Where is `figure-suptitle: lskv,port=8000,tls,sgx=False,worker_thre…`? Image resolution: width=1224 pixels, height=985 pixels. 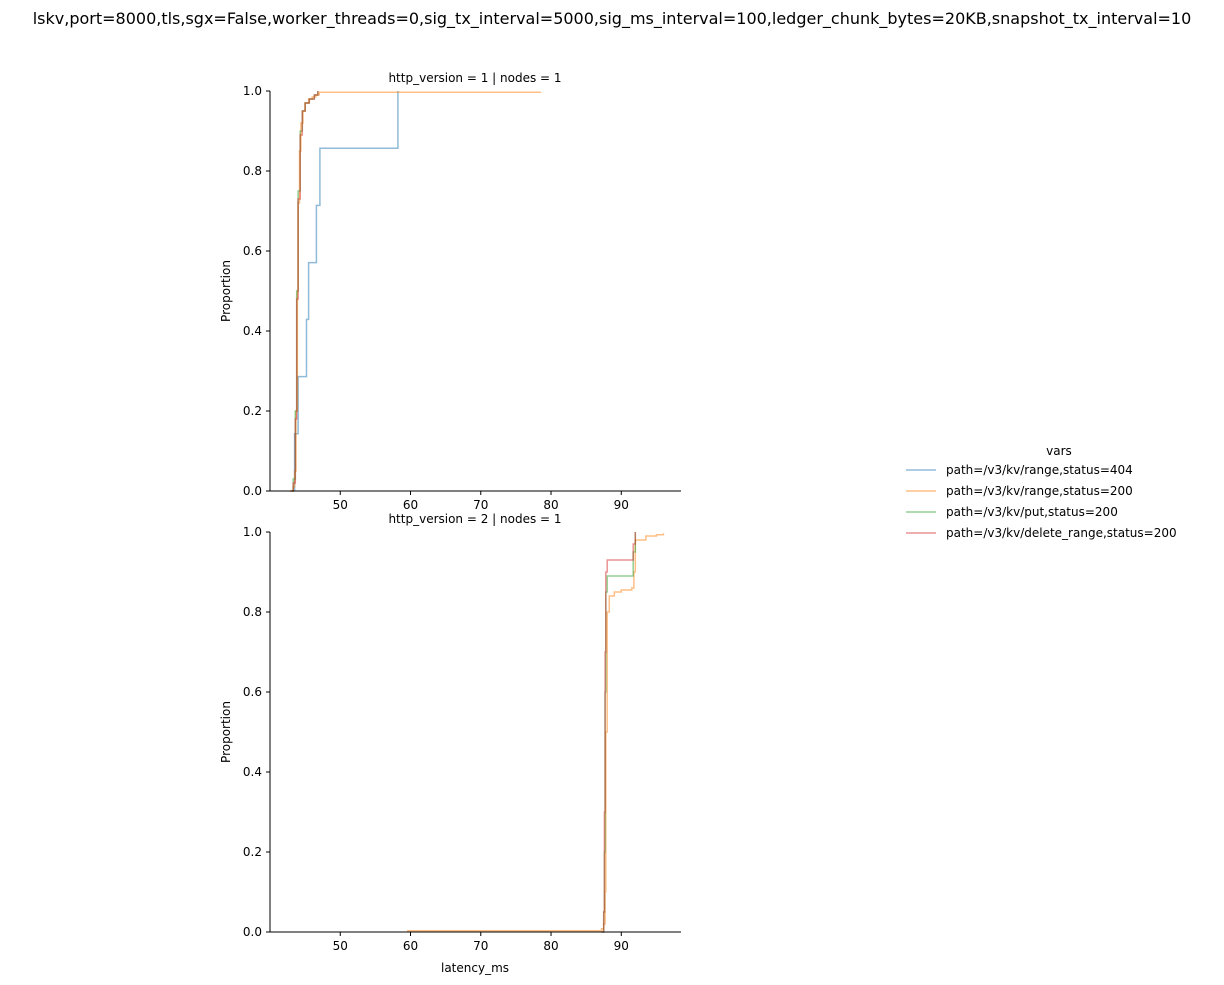
figure-suptitle: lskv,port=8000,tls,sgx=False,worker_thre… is located at coordinates (612, 19).